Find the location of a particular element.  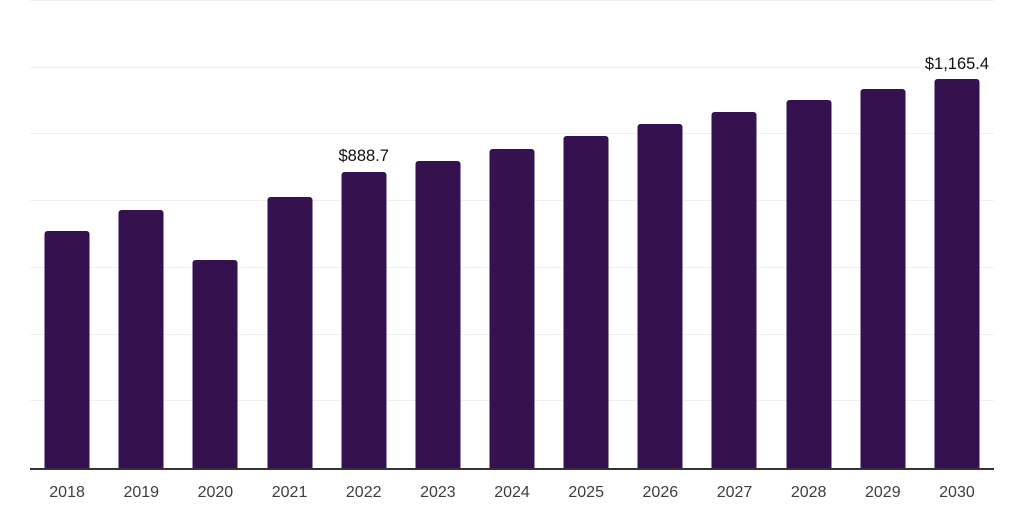

bar-slot-2026 is located at coordinates (660, 234).